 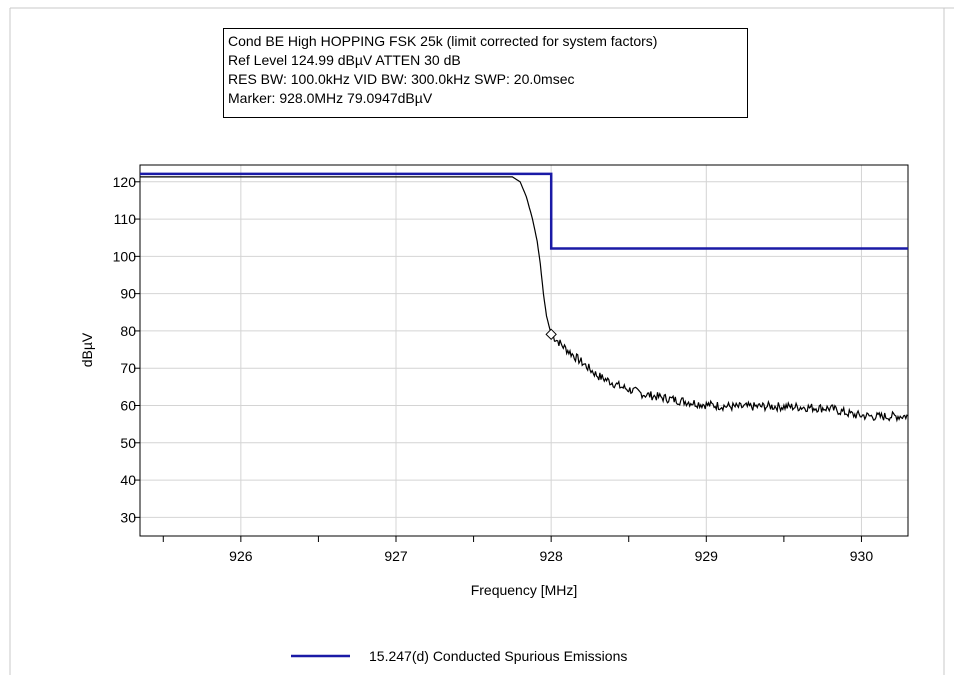 I want to click on y-axis-label: dBµV, so click(x=87, y=349).